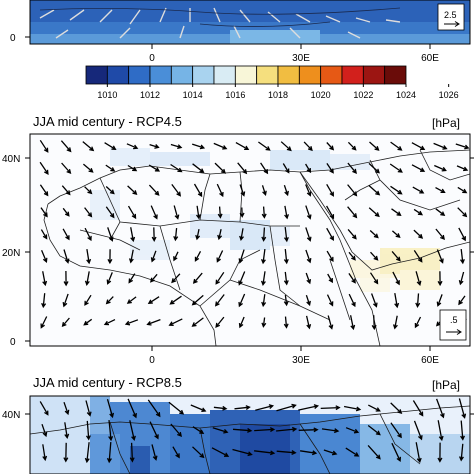 The width and height of the screenshot is (474, 474). What do you see at coordinates (301, 58) in the screenshot?
I see `lon-label-30e: 30E` at bounding box center [301, 58].